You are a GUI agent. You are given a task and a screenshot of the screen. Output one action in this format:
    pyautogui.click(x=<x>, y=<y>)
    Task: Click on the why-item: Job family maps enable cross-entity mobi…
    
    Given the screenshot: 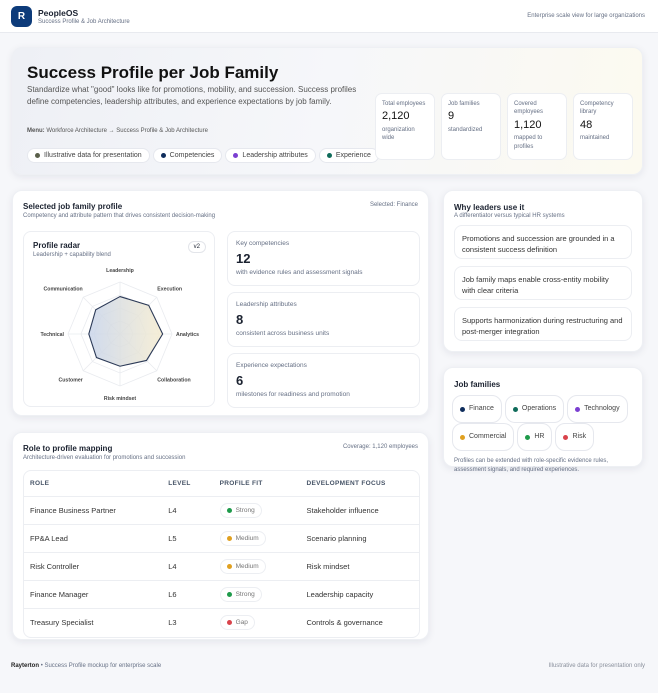 What is the action you would take?
    pyautogui.click(x=543, y=283)
    